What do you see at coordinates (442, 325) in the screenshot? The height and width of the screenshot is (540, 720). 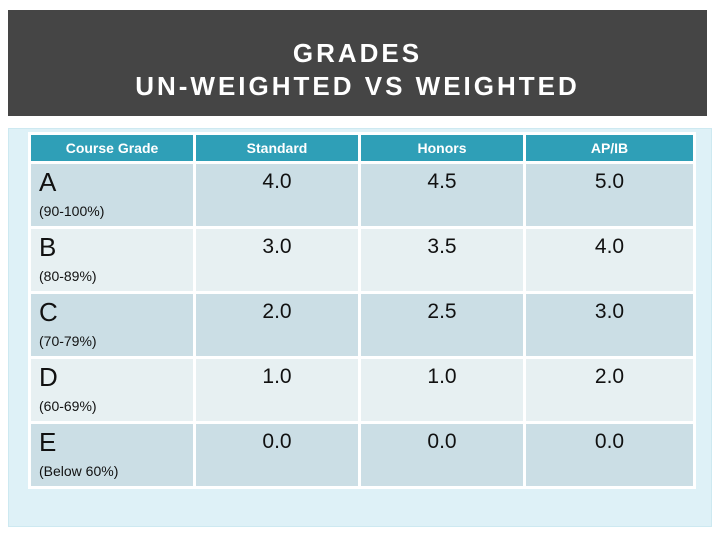 I see `value-honors: 2.5` at bounding box center [442, 325].